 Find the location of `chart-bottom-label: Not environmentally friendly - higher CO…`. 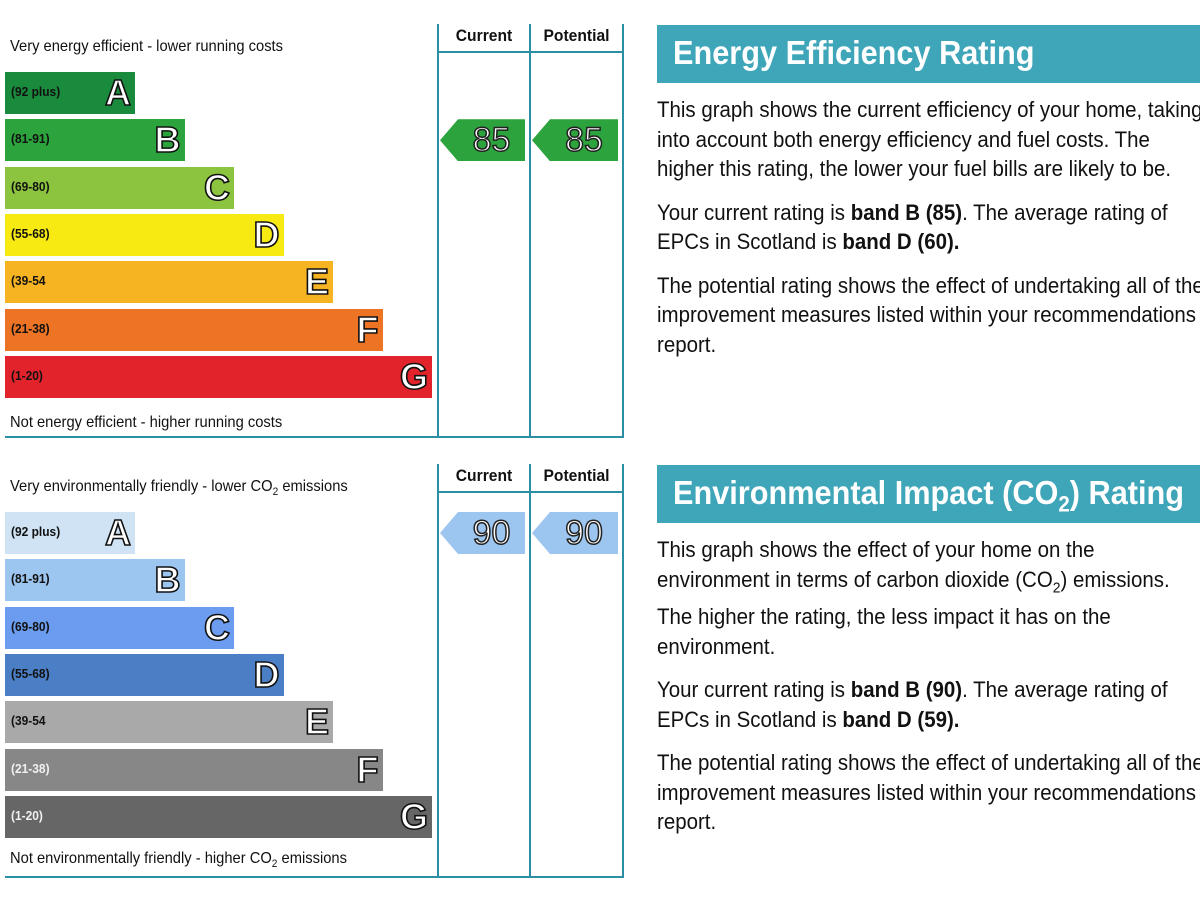

chart-bottom-label: Not environmentally friendly - higher CO… is located at coordinates (178, 860).